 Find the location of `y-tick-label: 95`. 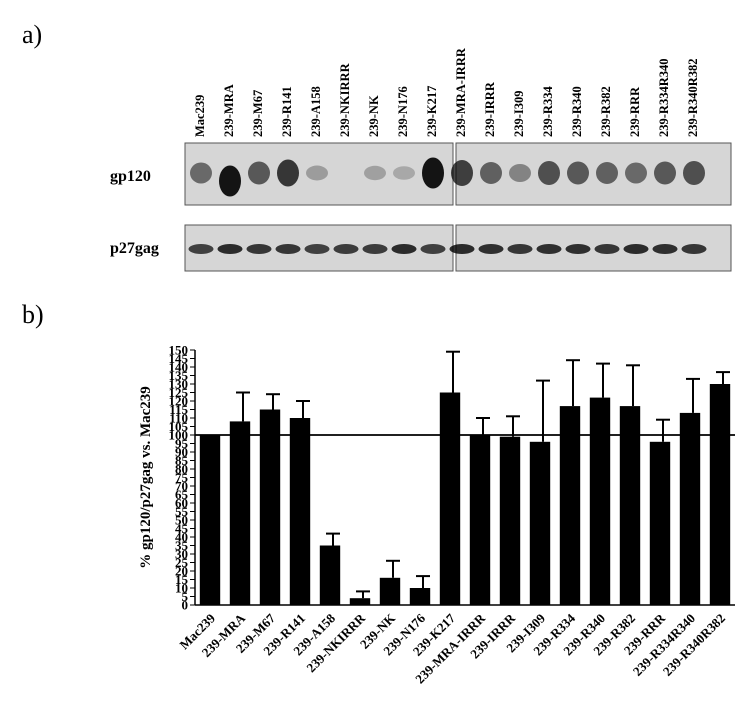

y-tick-label: 95 is located at coordinates (182, 443).